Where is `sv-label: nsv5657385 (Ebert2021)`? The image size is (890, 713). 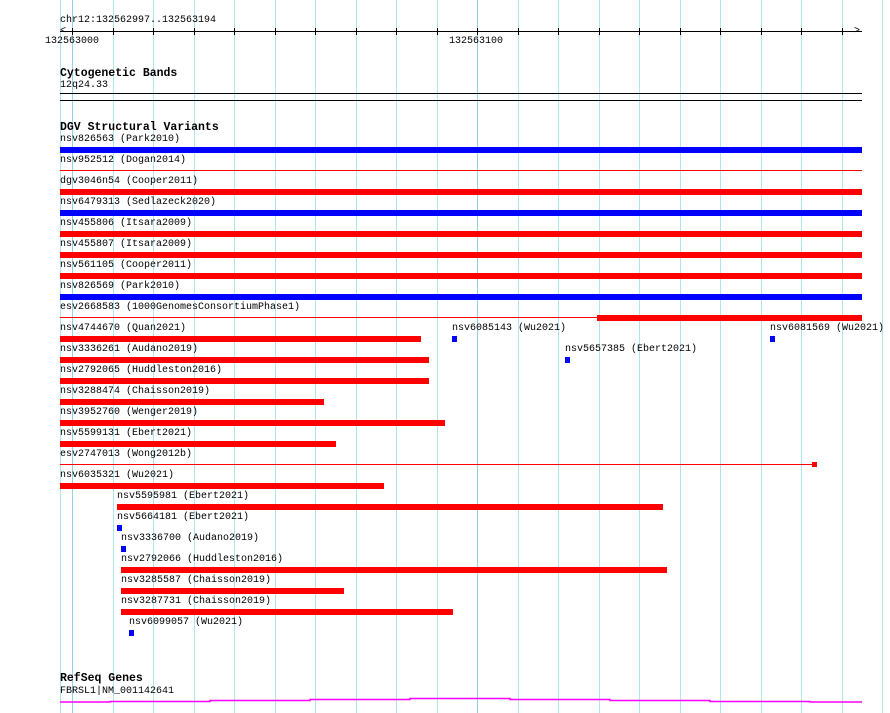 sv-label: nsv5657385 (Ebert2021) is located at coordinates (631, 349).